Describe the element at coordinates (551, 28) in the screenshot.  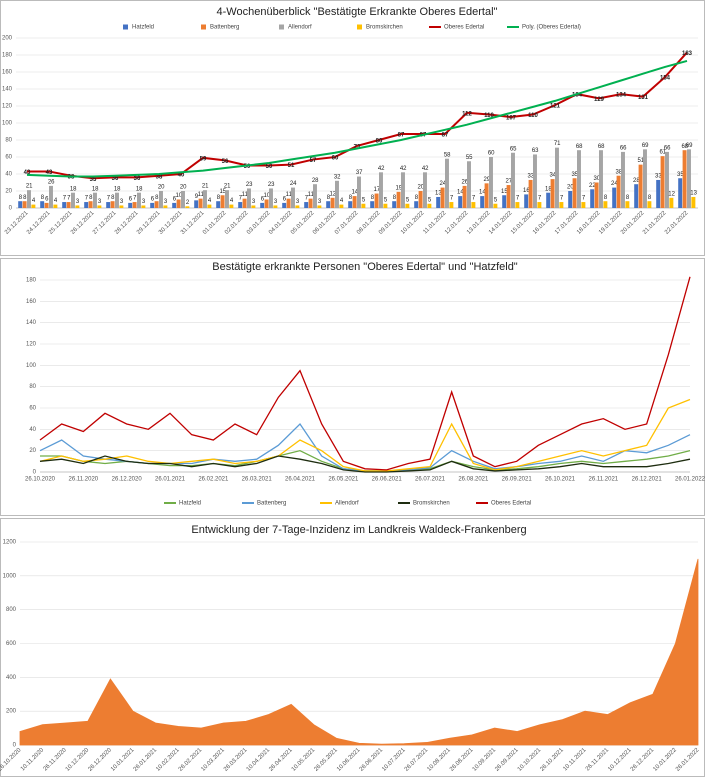
I see `legend-label: Poly. (Oberes Edertal)` at that location.